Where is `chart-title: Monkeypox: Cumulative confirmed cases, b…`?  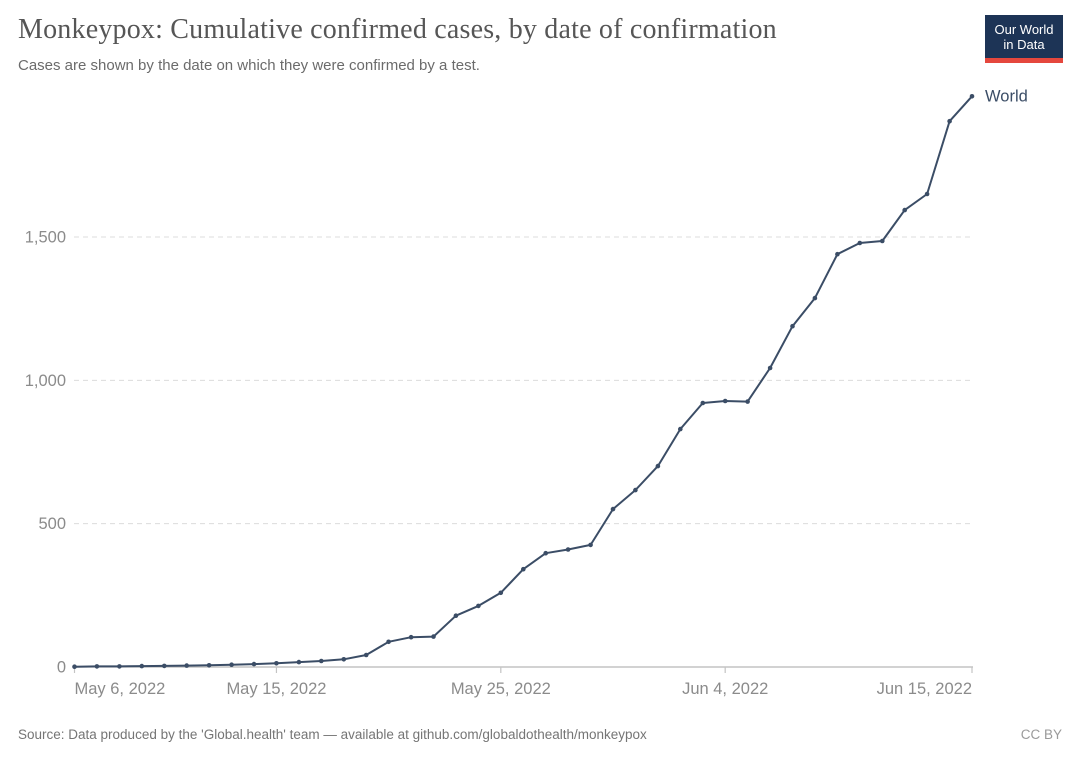
chart-title: Monkeypox: Cumulative confirmed cases, b… is located at coordinates (397, 29).